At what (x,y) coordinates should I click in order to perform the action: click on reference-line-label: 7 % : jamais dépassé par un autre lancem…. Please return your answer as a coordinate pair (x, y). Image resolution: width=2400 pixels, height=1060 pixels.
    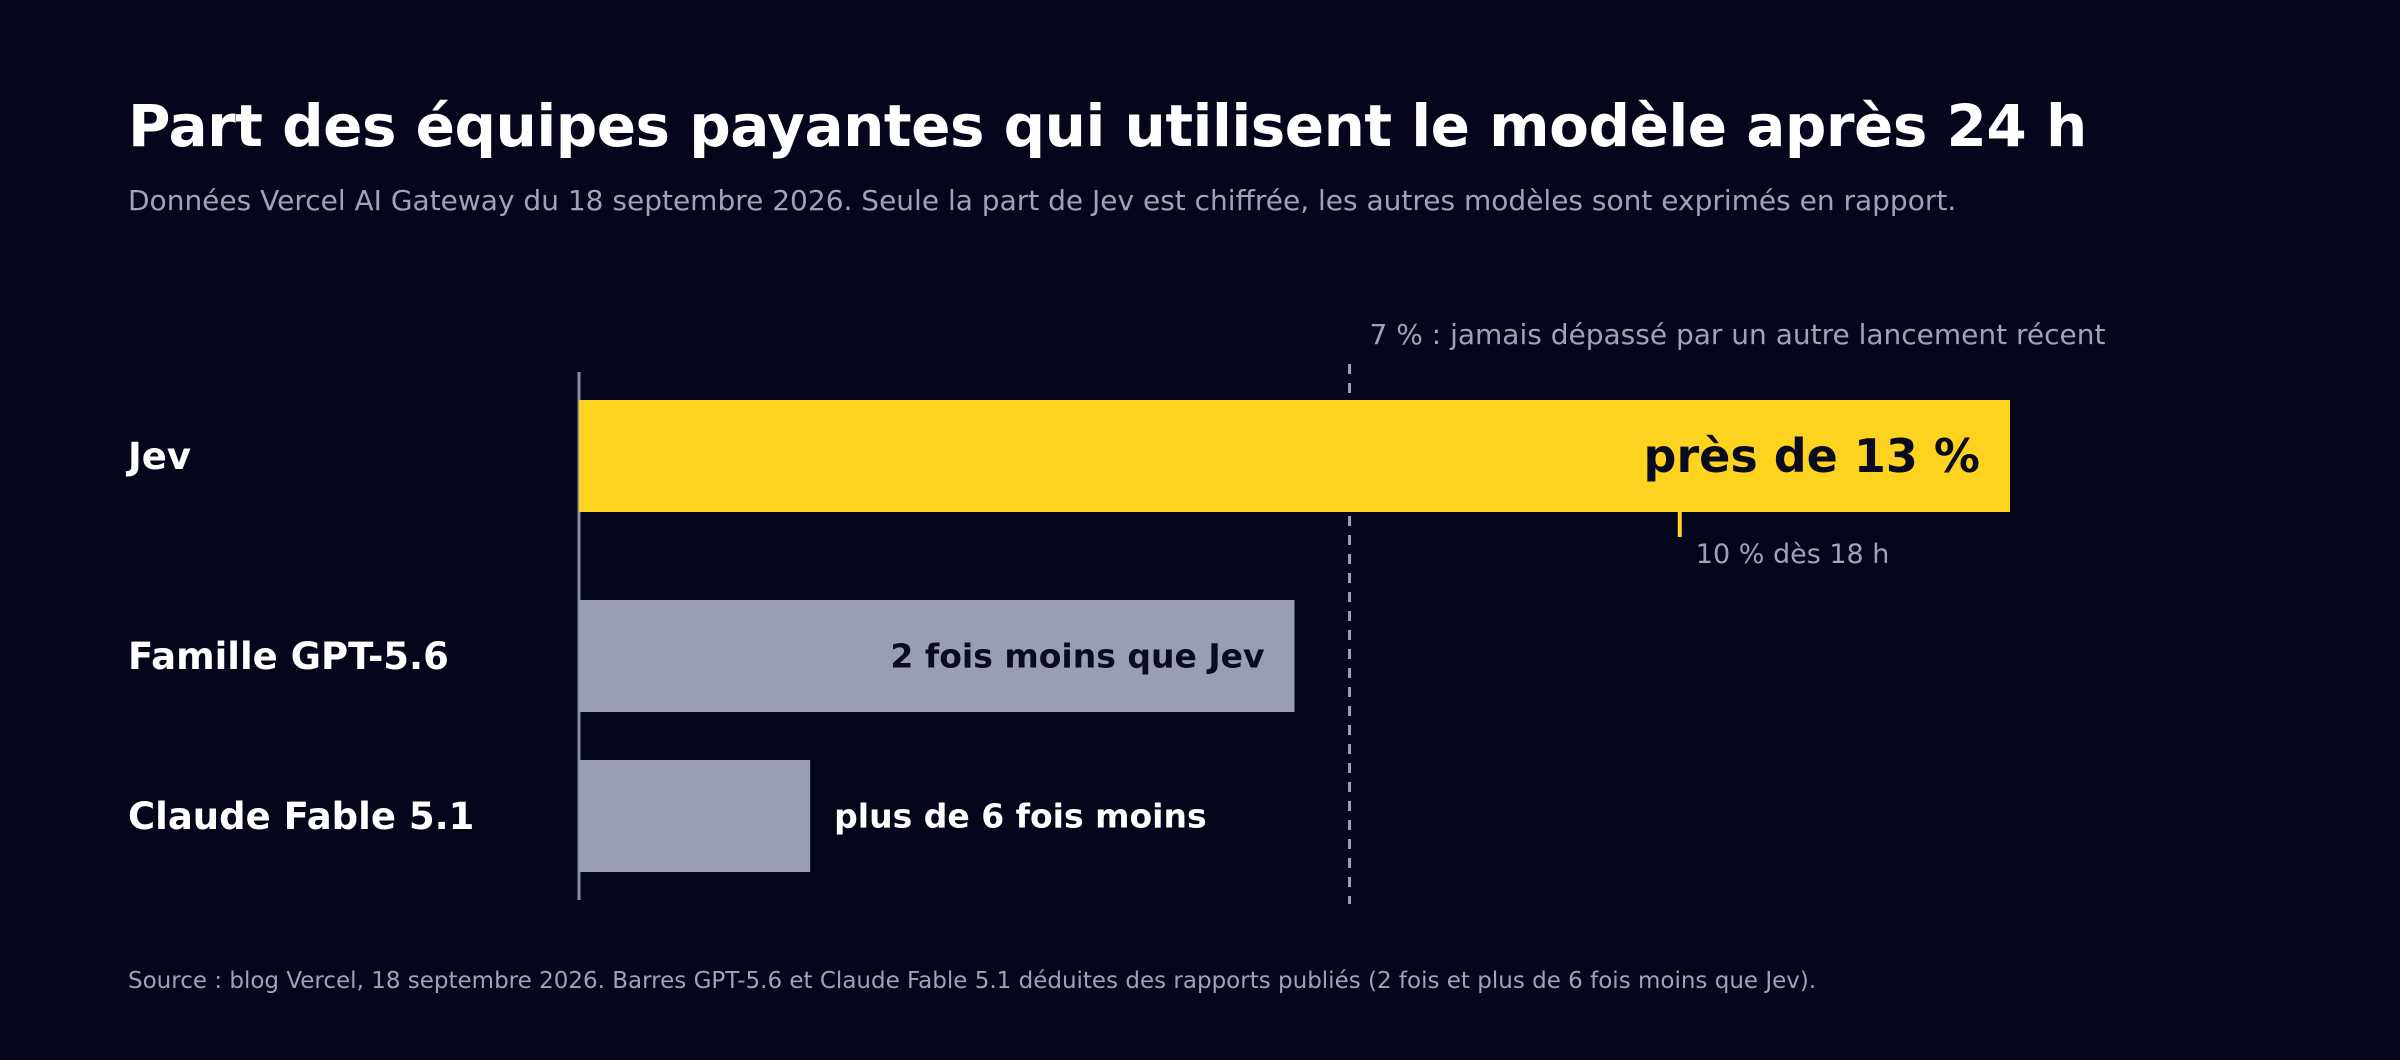
    Looking at the image, I should click on (1738, 334).